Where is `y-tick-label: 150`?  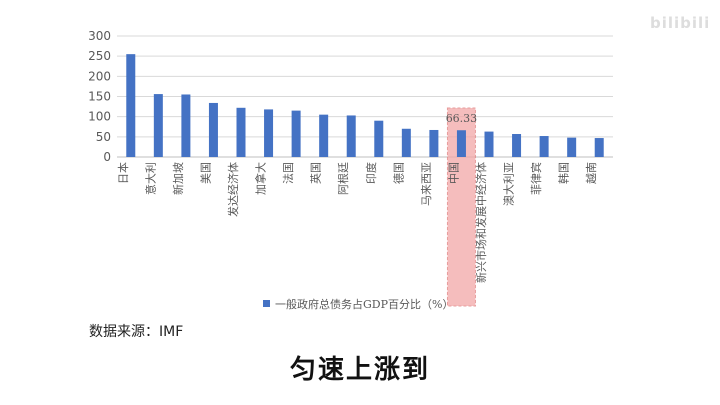 y-tick-label: 150 is located at coordinates (99, 97).